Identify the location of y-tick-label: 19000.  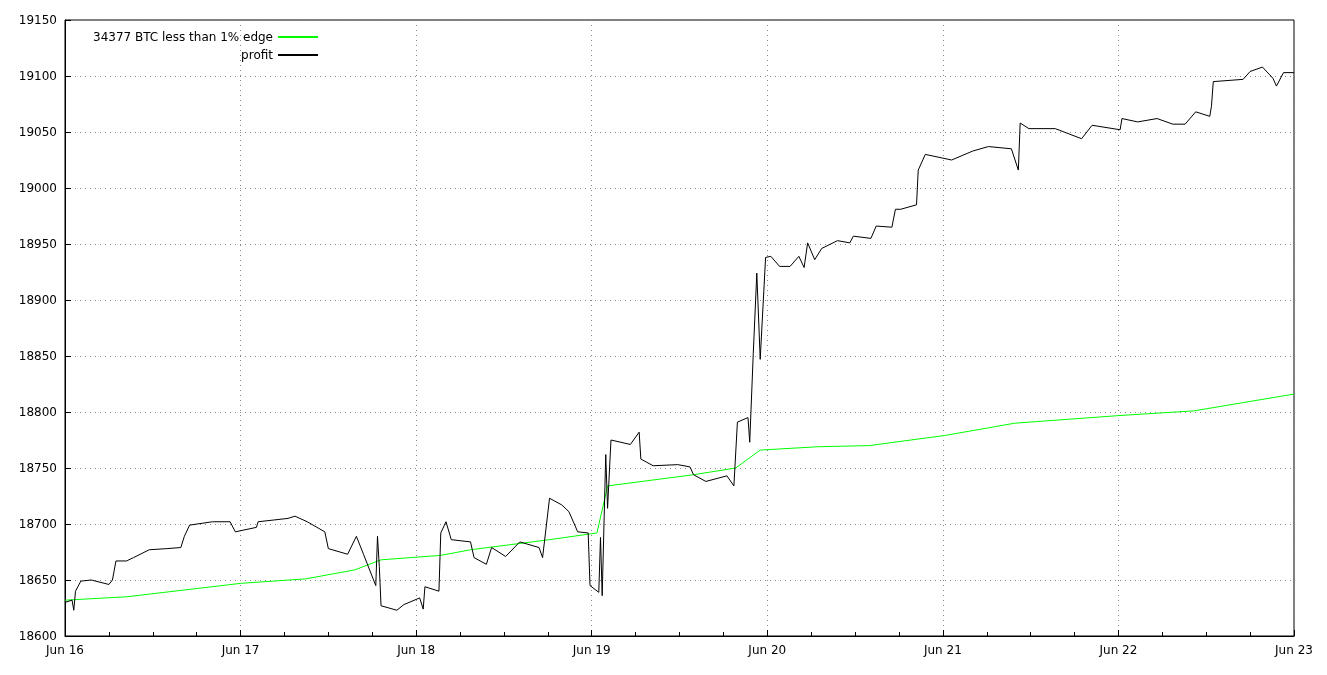
(37, 188).